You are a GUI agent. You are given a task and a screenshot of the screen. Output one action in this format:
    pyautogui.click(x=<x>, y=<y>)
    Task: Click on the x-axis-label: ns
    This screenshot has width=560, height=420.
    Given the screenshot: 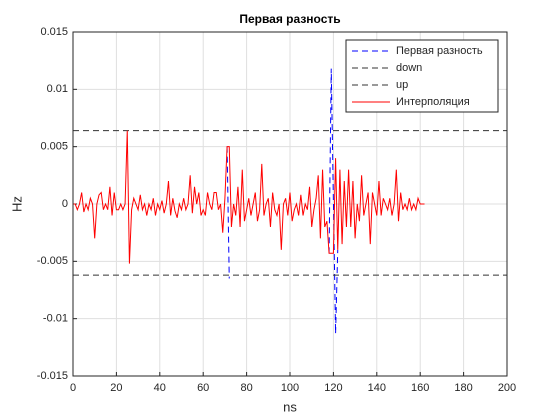 What is the action you would take?
    pyautogui.click(x=290, y=406)
    